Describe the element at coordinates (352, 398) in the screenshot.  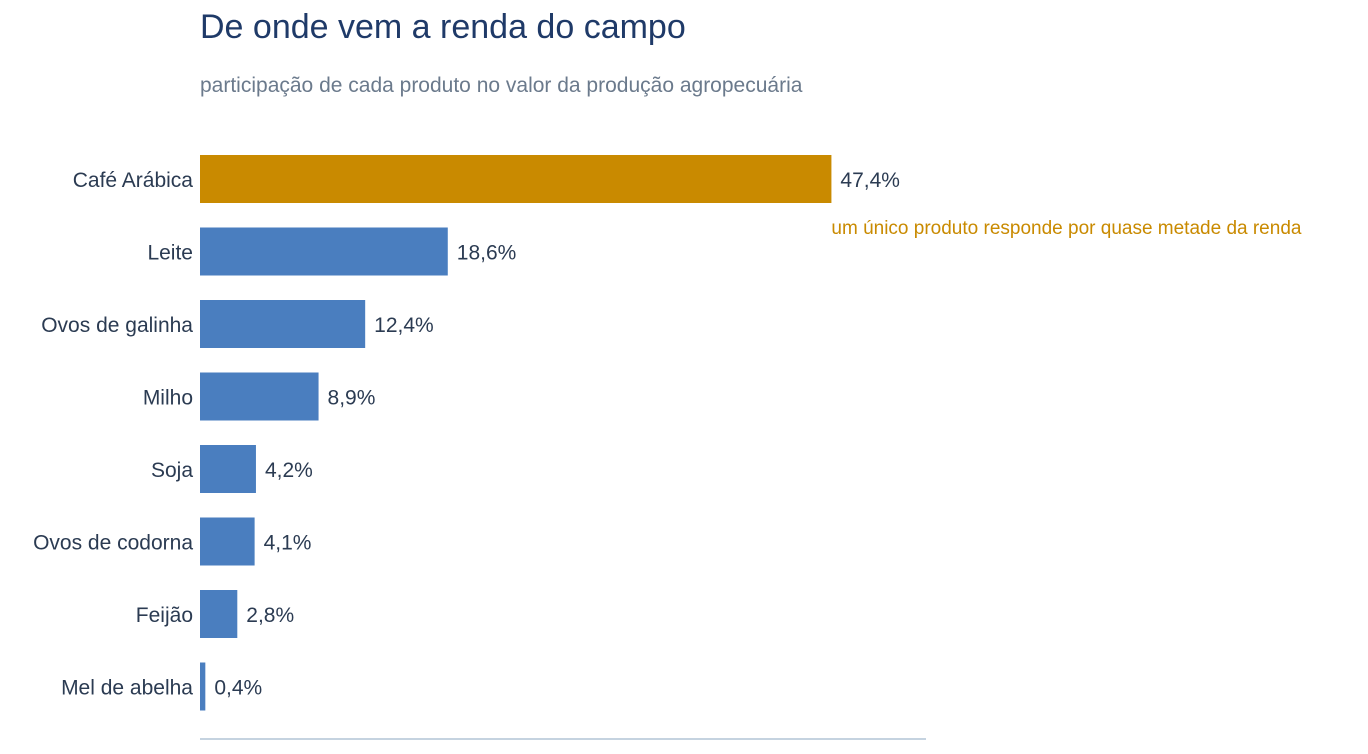
I see `value-label: 8,9%` at that location.